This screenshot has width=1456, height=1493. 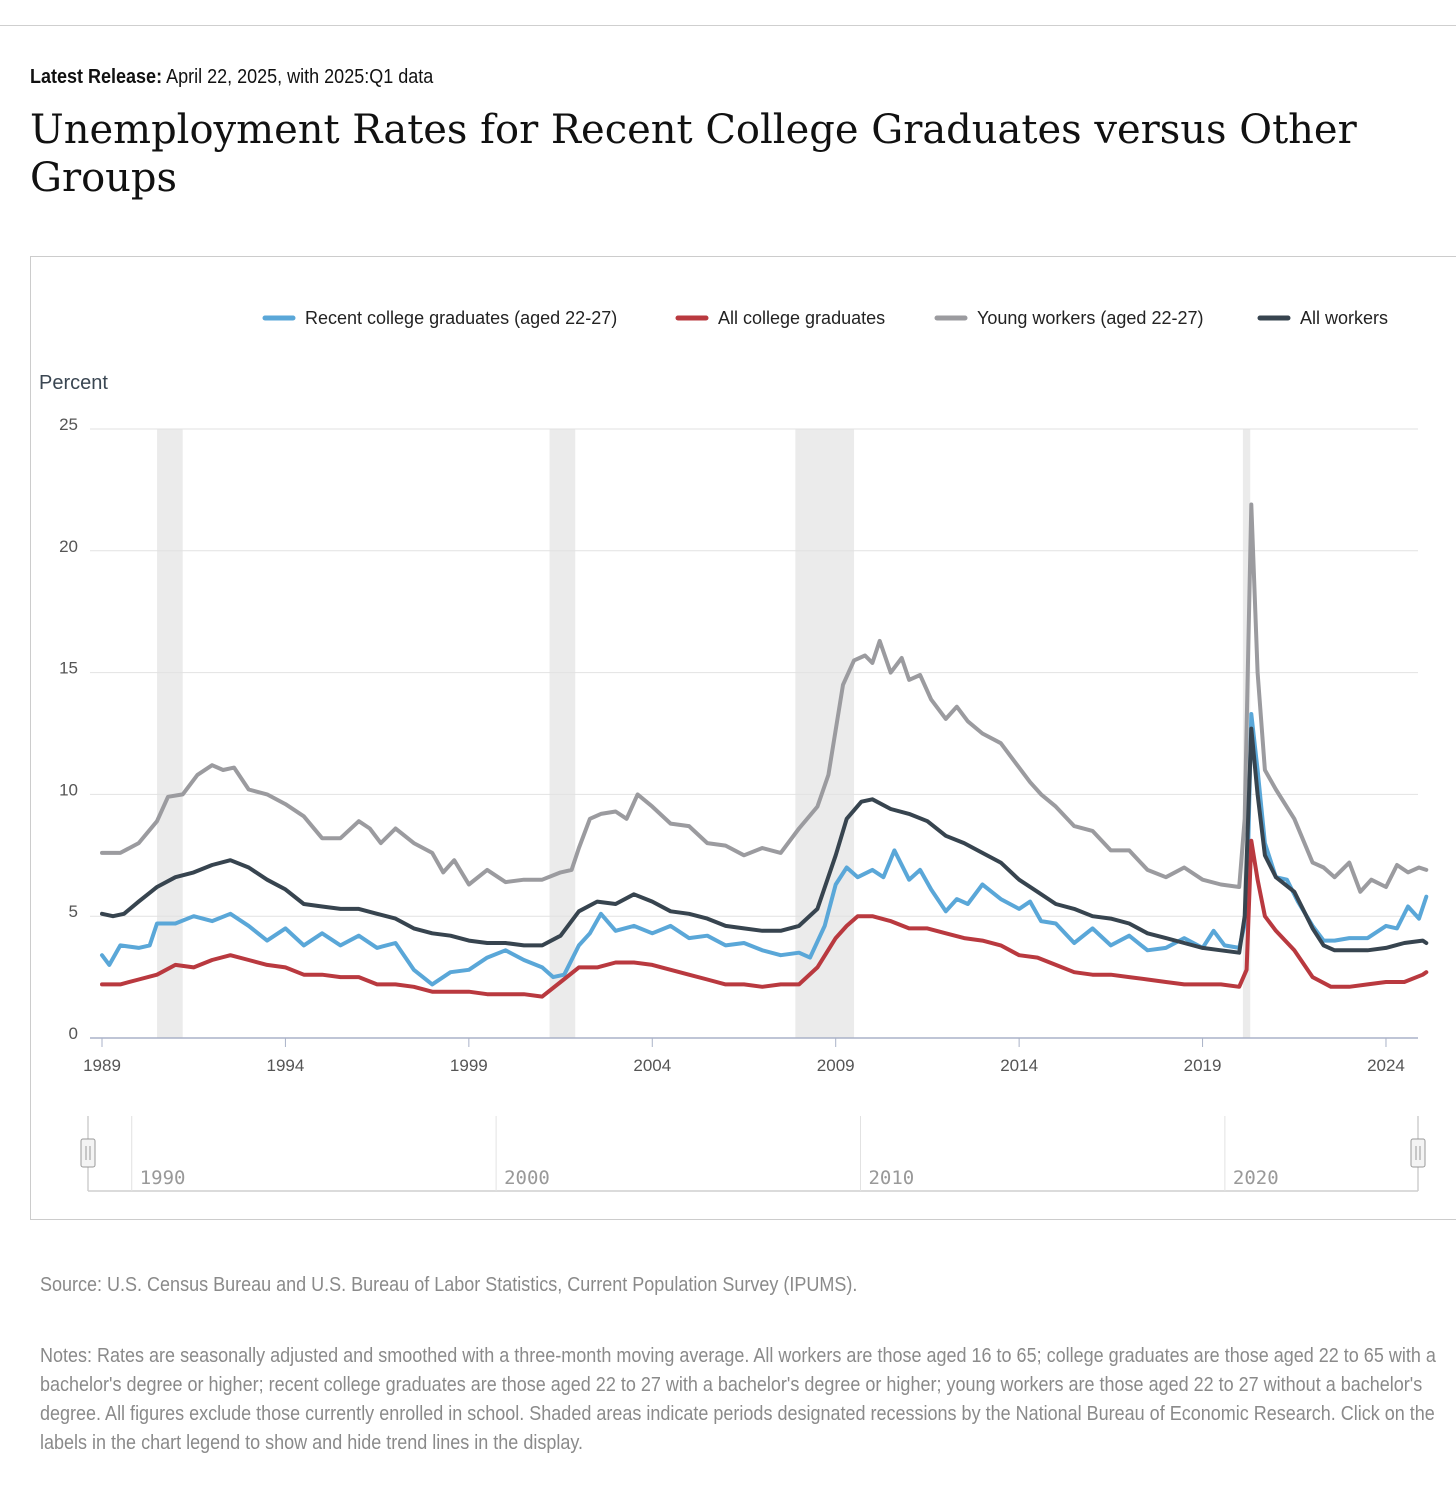 I want to click on legend-item-2: Young workers (aged 22-27), so click(x=1068, y=318).